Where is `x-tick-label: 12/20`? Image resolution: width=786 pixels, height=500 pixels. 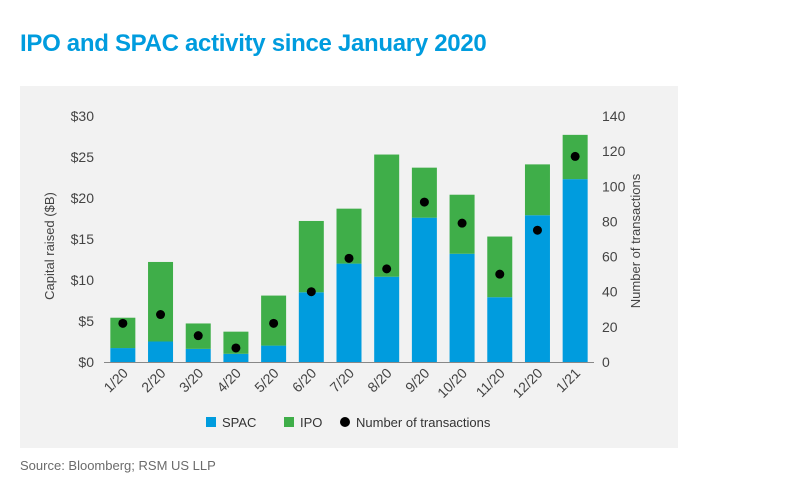 x-tick-label: 12/20 is located at coordinates (527, 383).